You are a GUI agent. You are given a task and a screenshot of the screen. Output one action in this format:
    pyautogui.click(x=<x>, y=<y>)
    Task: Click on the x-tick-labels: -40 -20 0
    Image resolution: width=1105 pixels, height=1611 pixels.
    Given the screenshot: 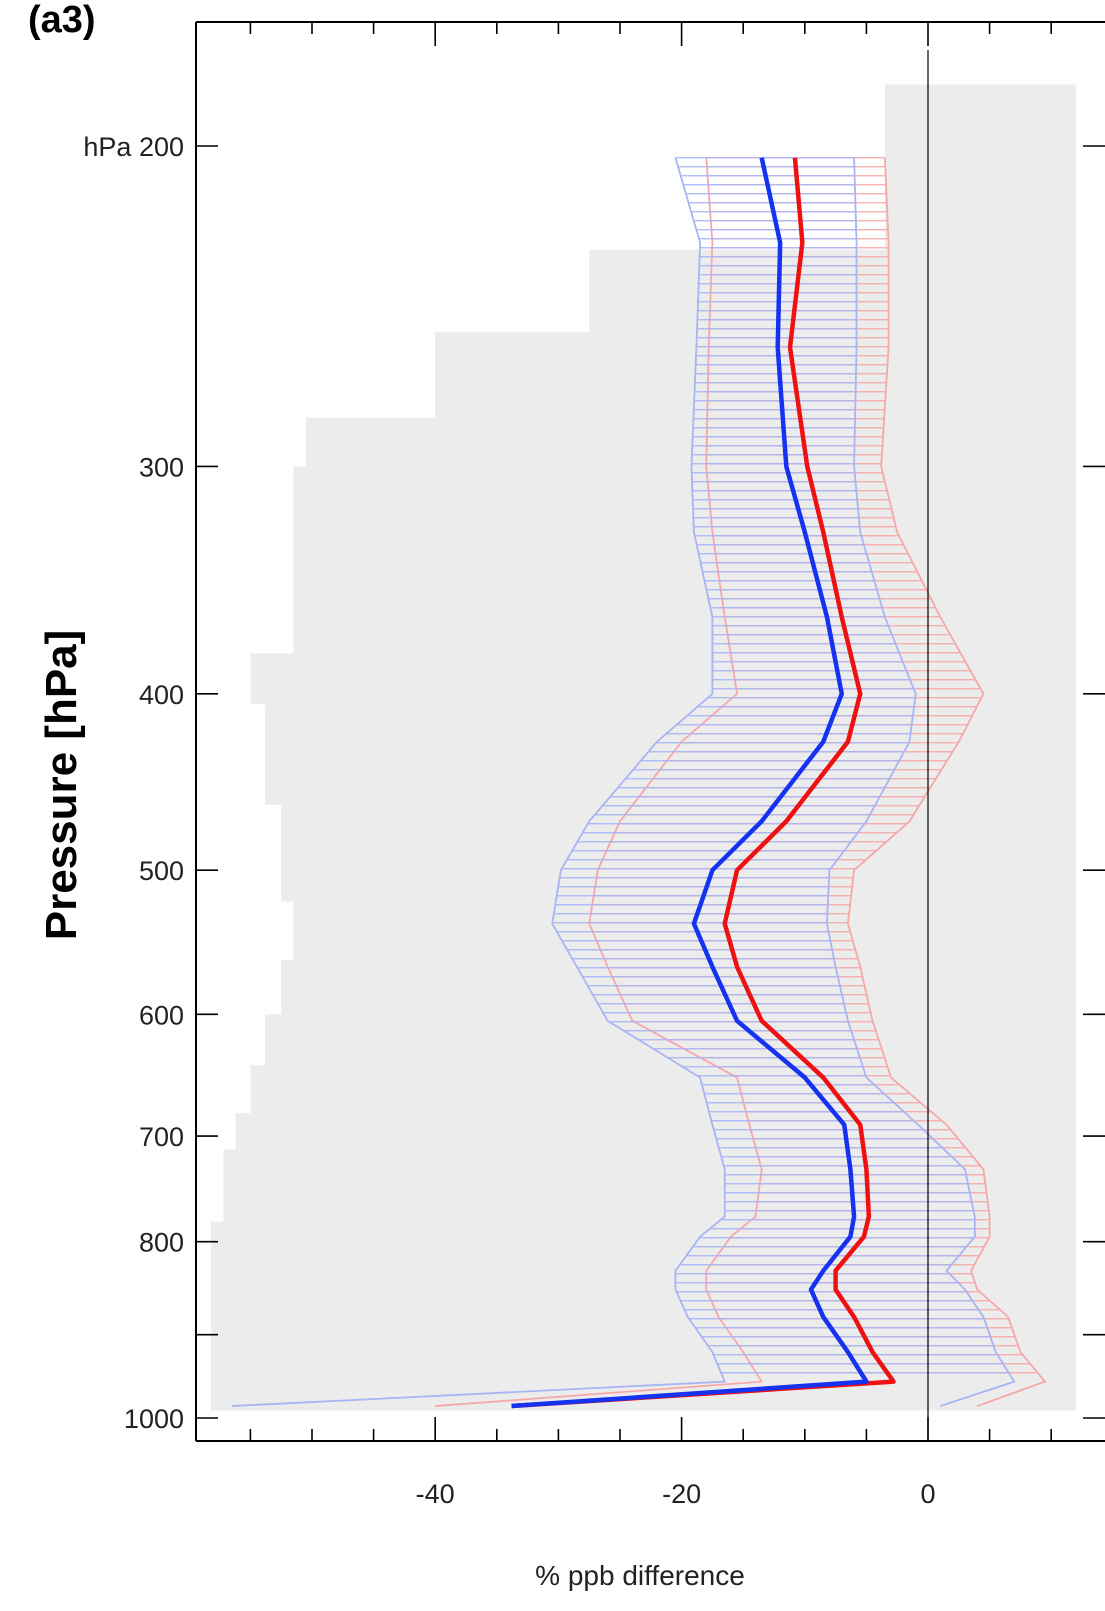 What is the action you would take?
    pyautogui.click(x=676, y=1494)
    